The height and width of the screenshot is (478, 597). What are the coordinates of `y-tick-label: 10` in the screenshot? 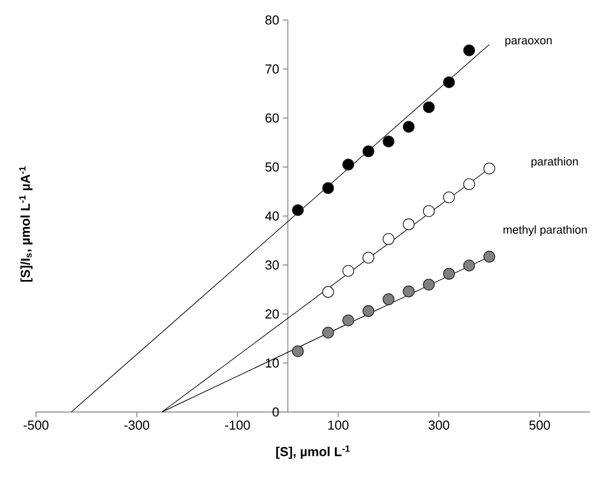 It's located at (272, 363).